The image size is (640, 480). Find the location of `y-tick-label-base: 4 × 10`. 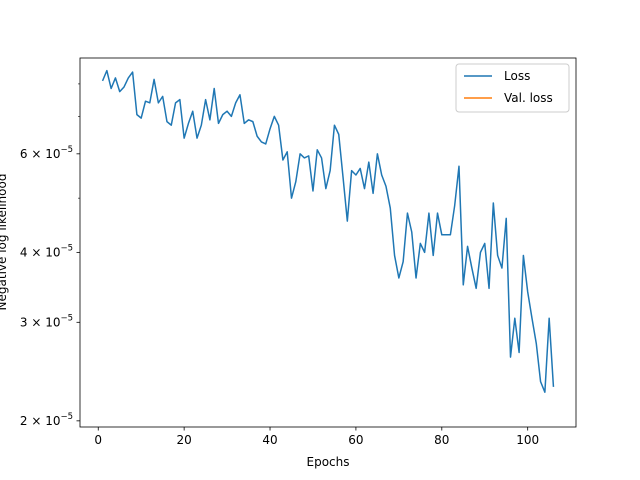

y-tick-label-base: 4 × 10 is located at coordinates (40, 252).